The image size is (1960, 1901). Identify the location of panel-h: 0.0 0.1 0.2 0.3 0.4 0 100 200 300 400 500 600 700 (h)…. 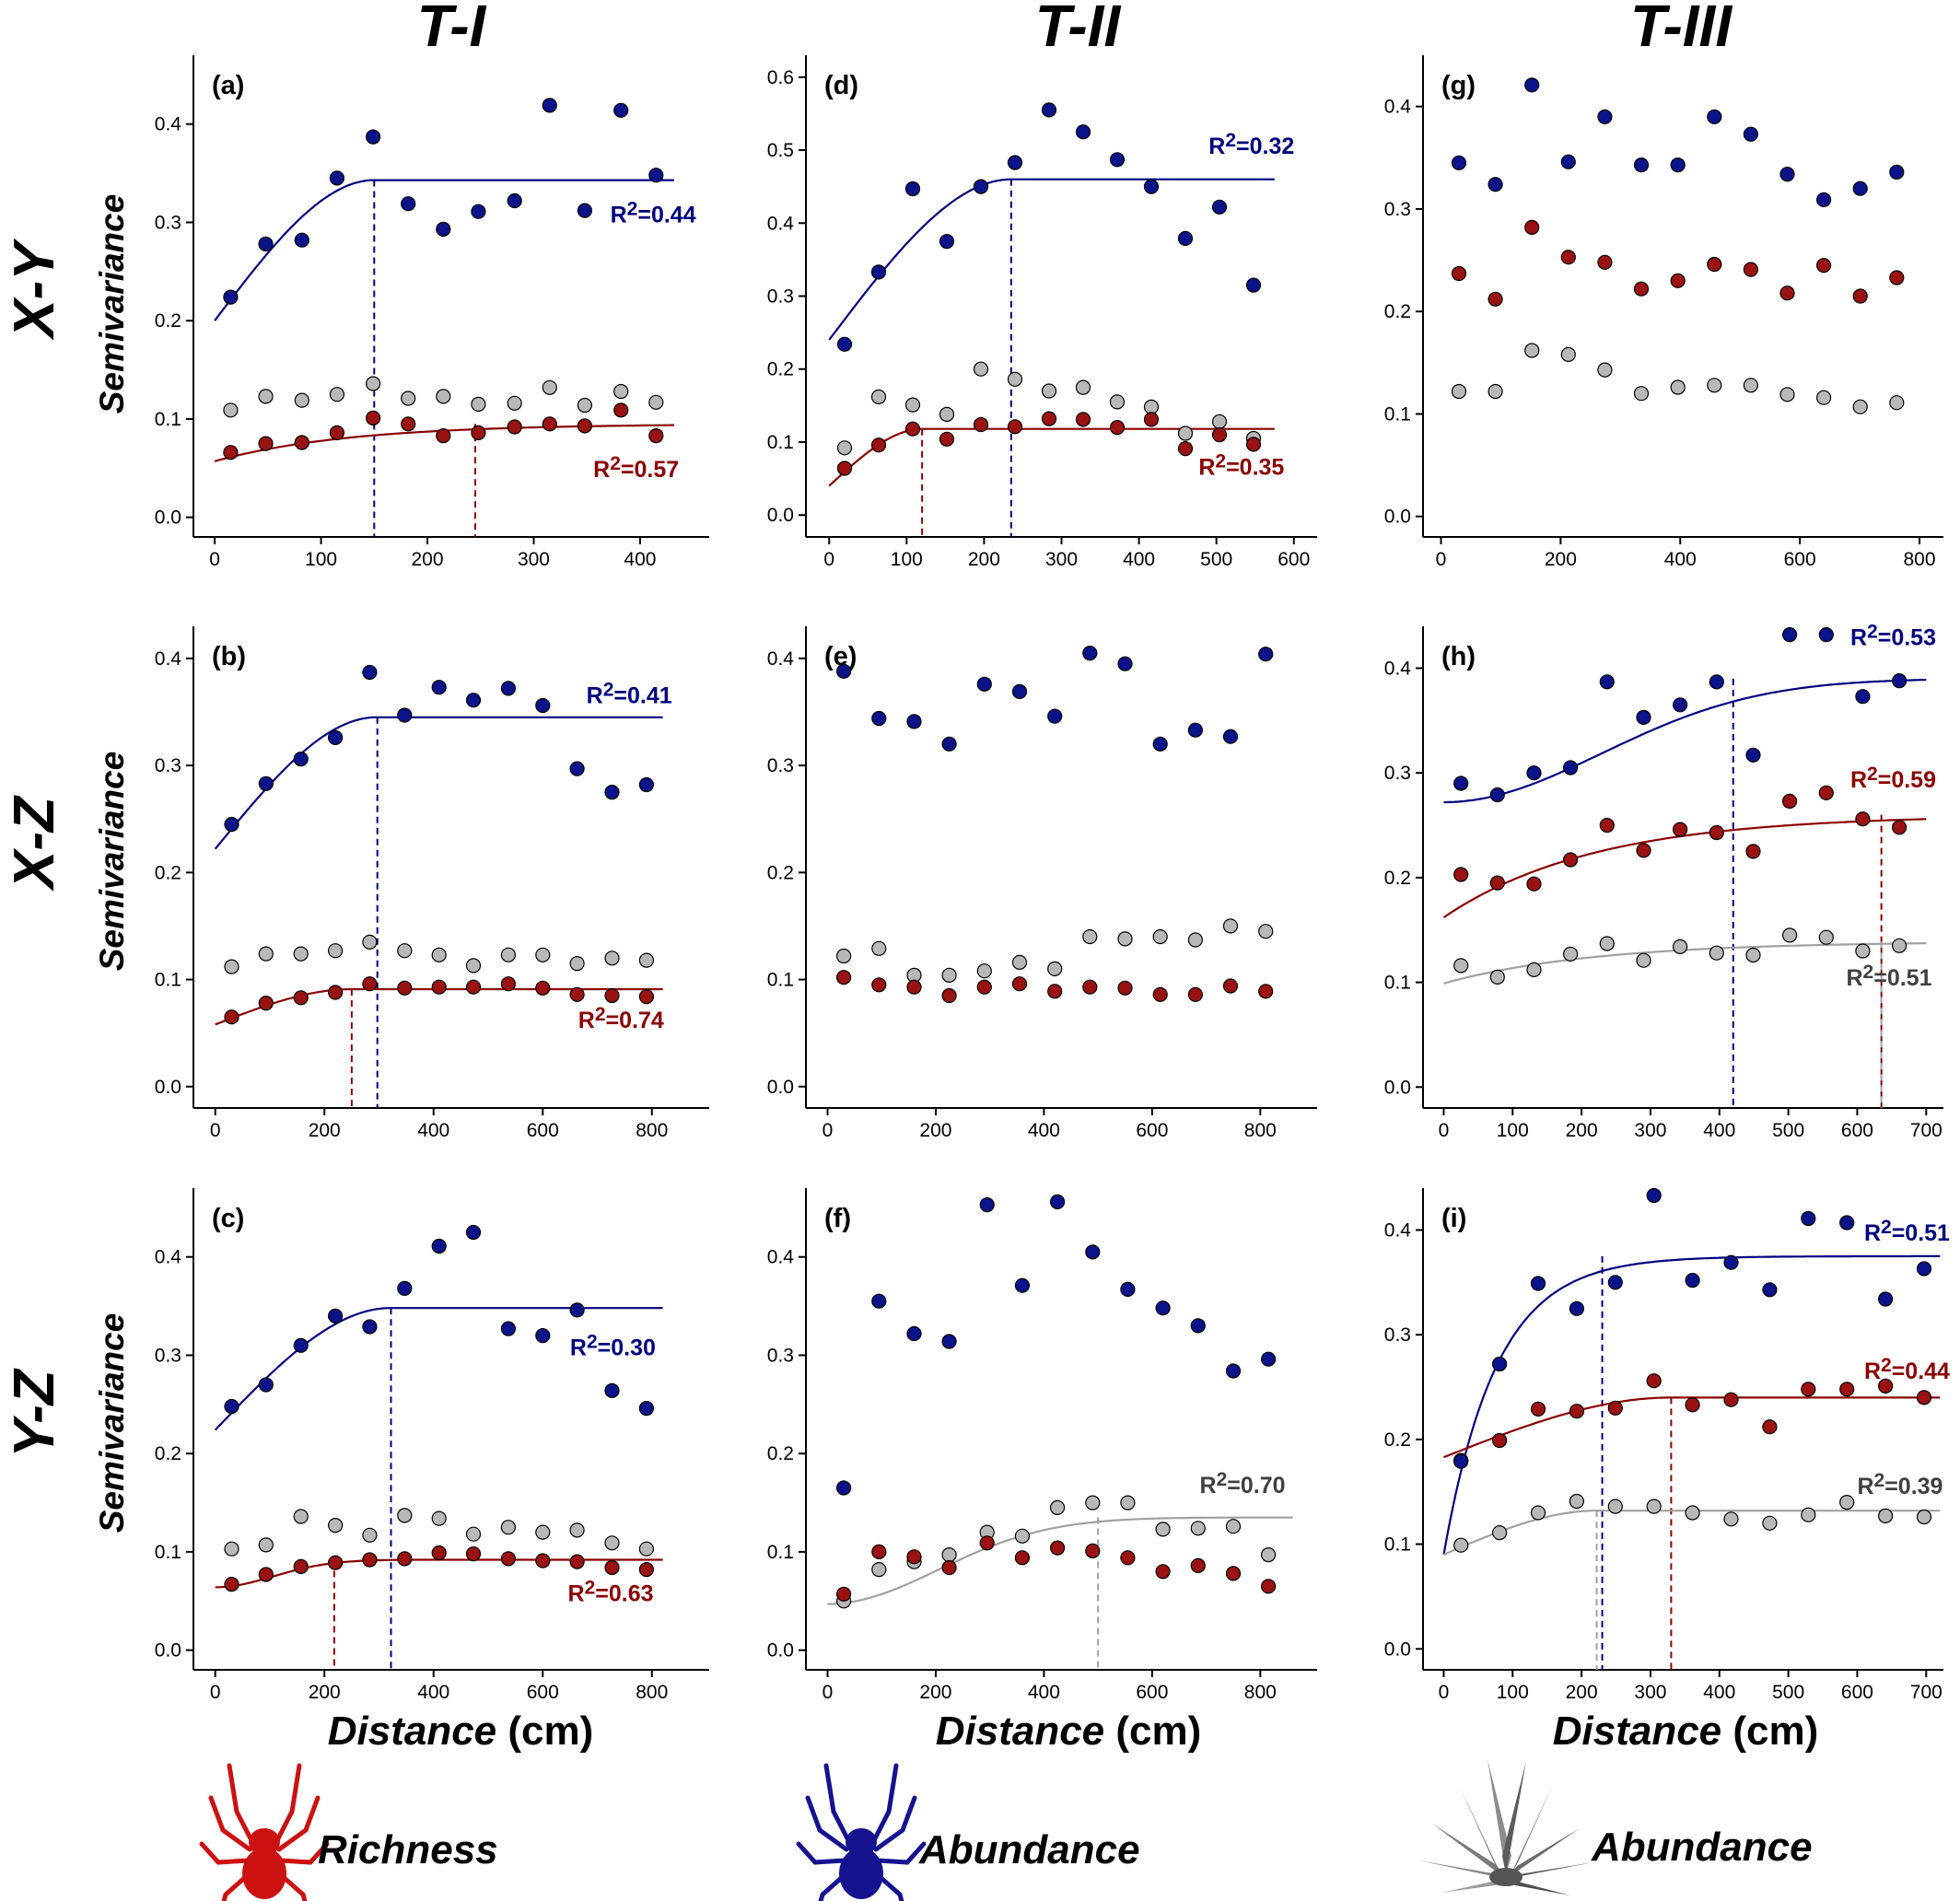
(1663, 881).